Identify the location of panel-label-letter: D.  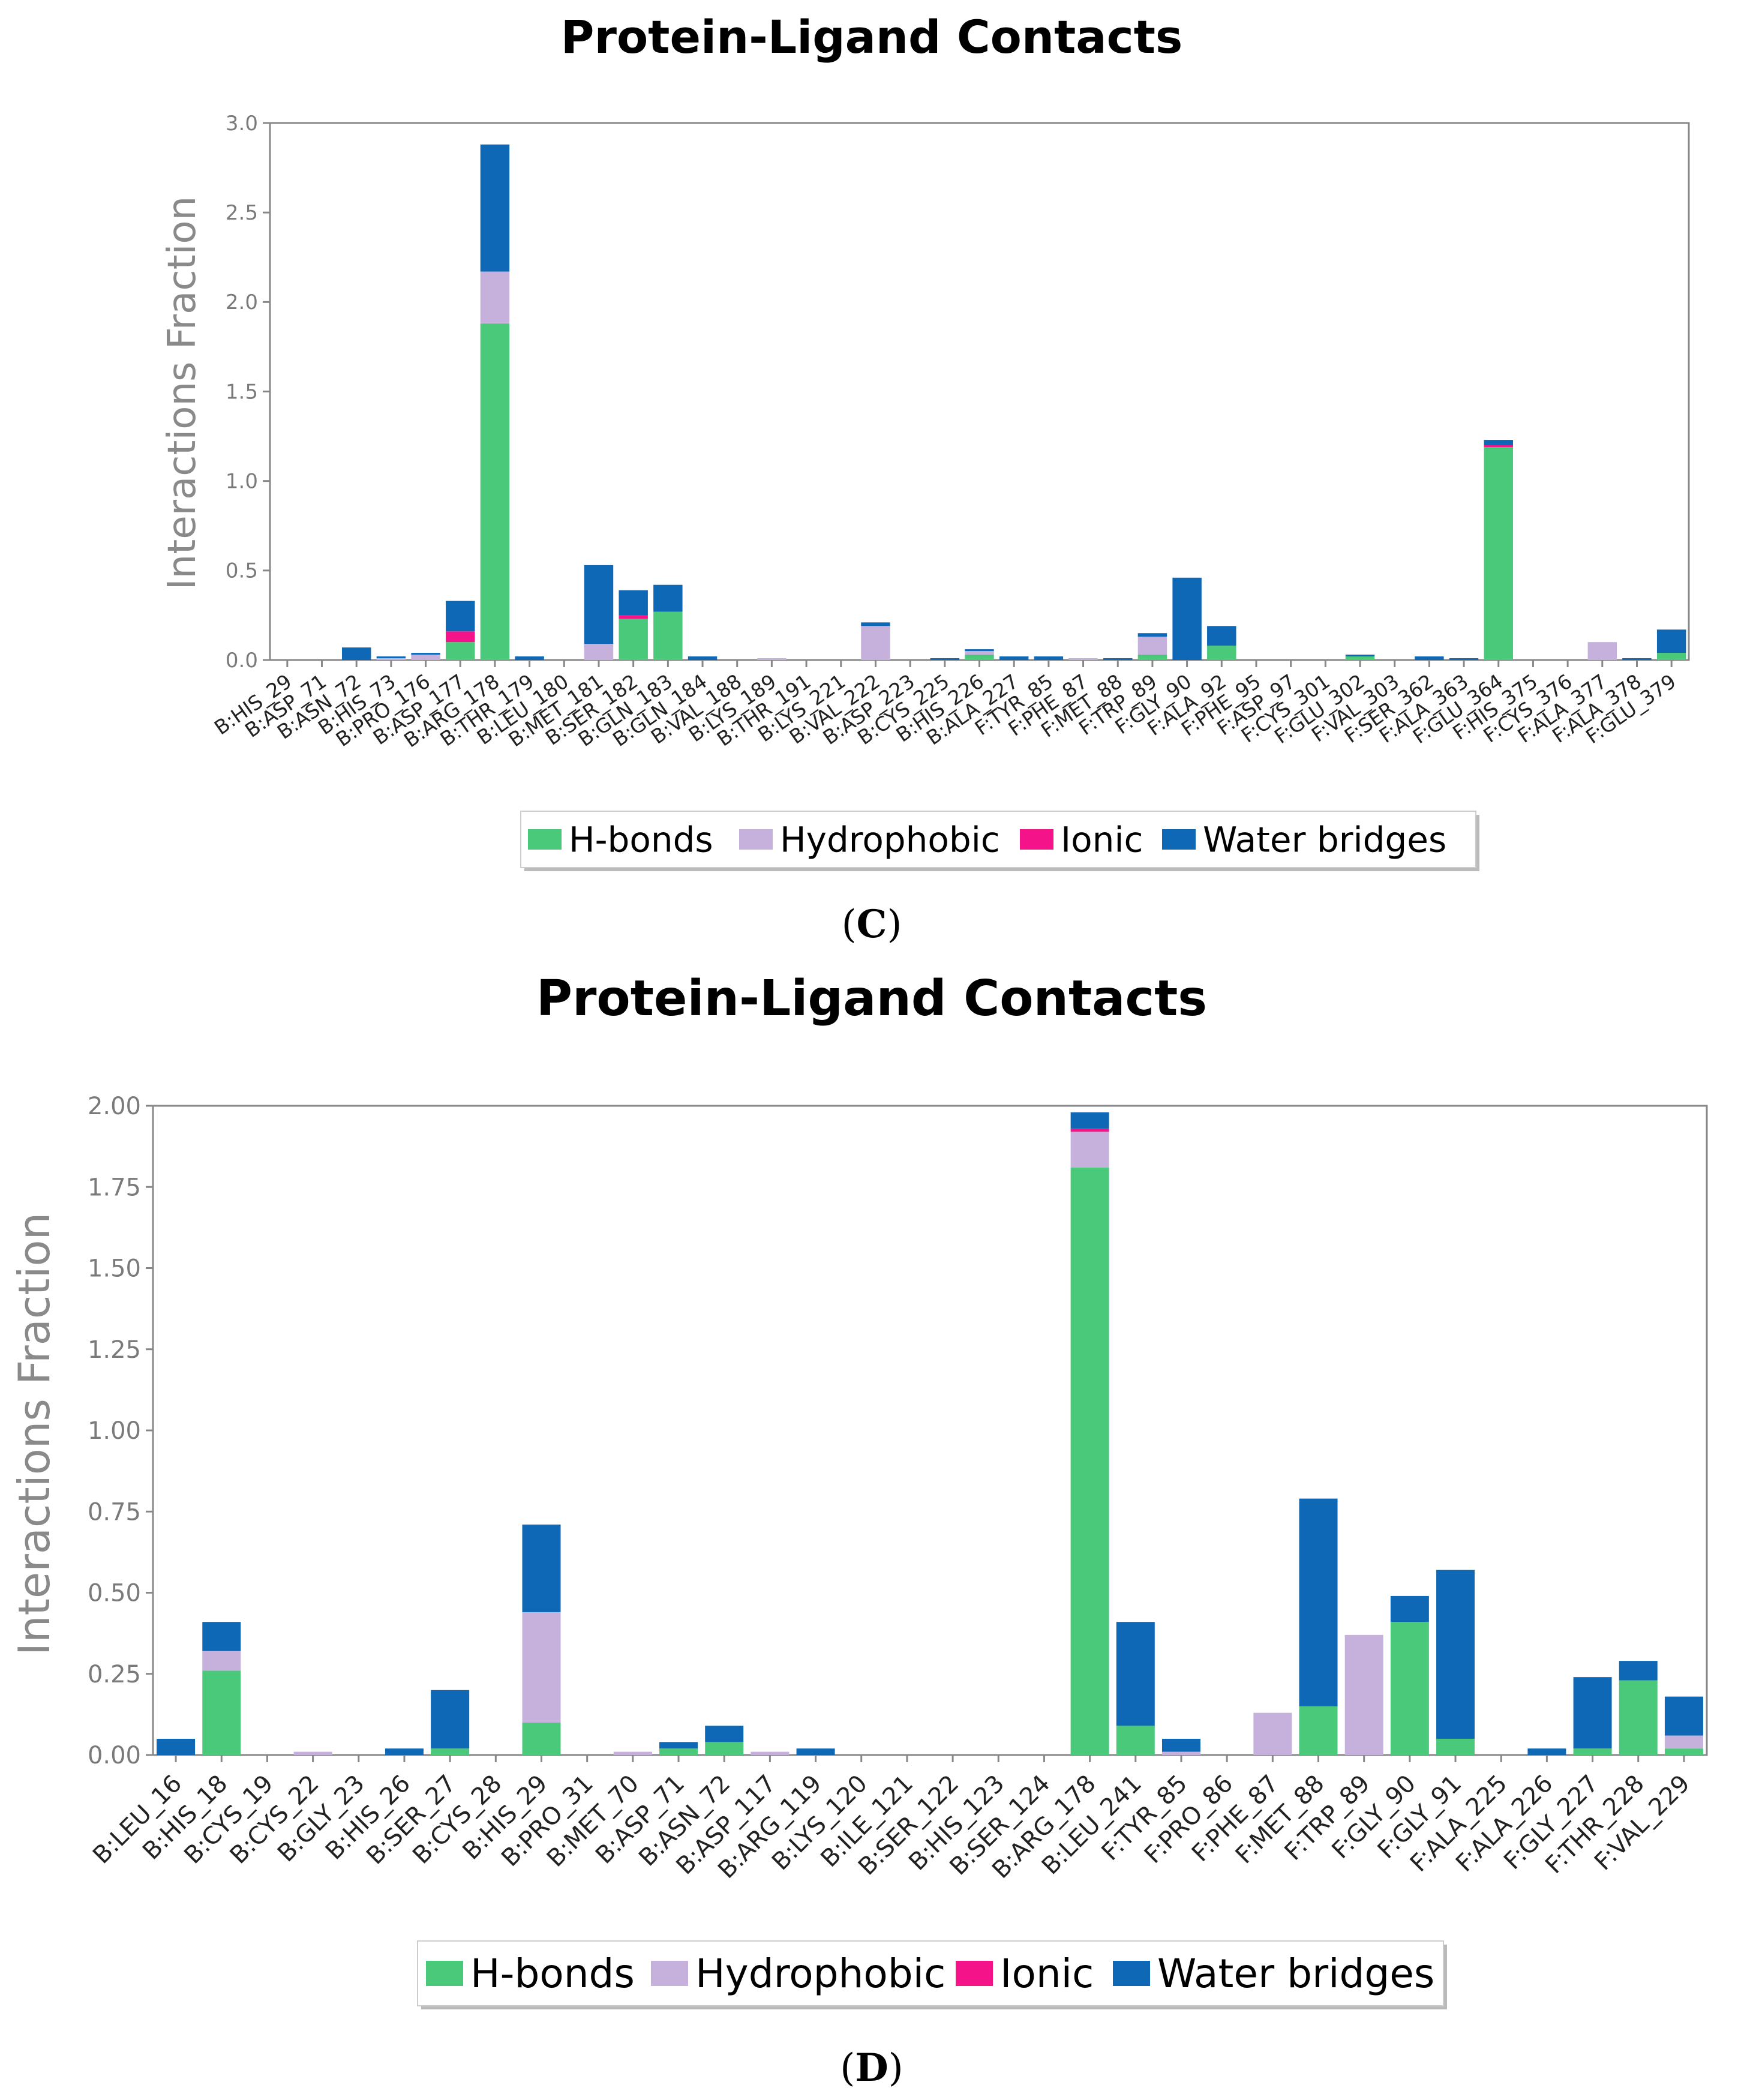
(871, 2067).